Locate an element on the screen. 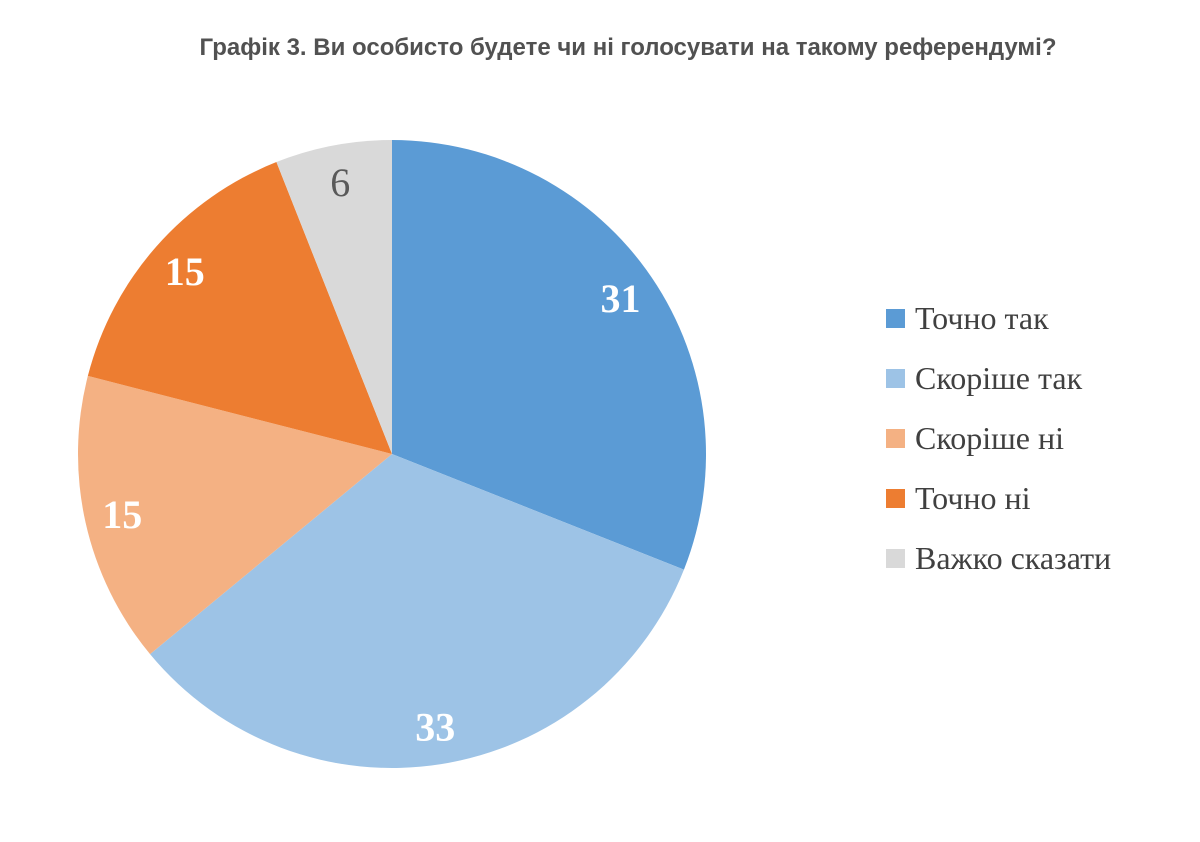 The width and height of the screenshot is (1200, 842). legend-label: Скоріше так is located at coordinates (999, 378).